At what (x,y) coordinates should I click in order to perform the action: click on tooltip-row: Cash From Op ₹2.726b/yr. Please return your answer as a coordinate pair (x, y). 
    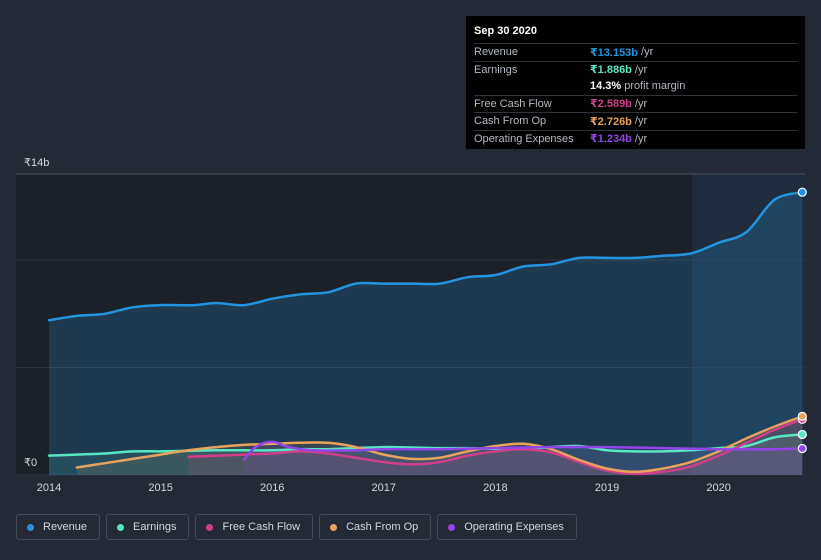
    Looking at the image, I should click on (635, 121).